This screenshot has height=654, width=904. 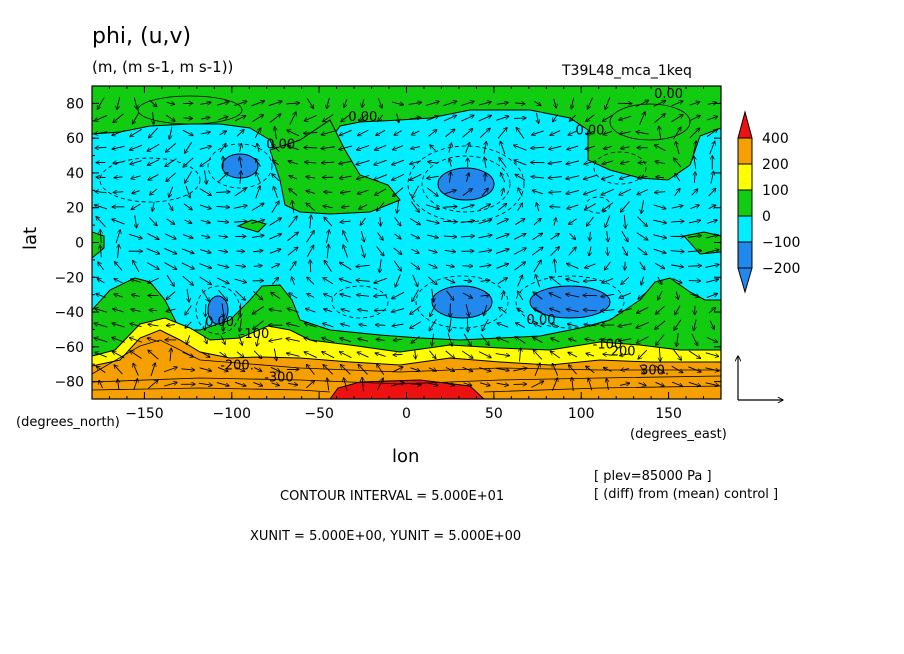 What do you see at coordinates (775, 191) in the screenshot?
I see `colorbar-label: 100` at bounding box center [775, 191].